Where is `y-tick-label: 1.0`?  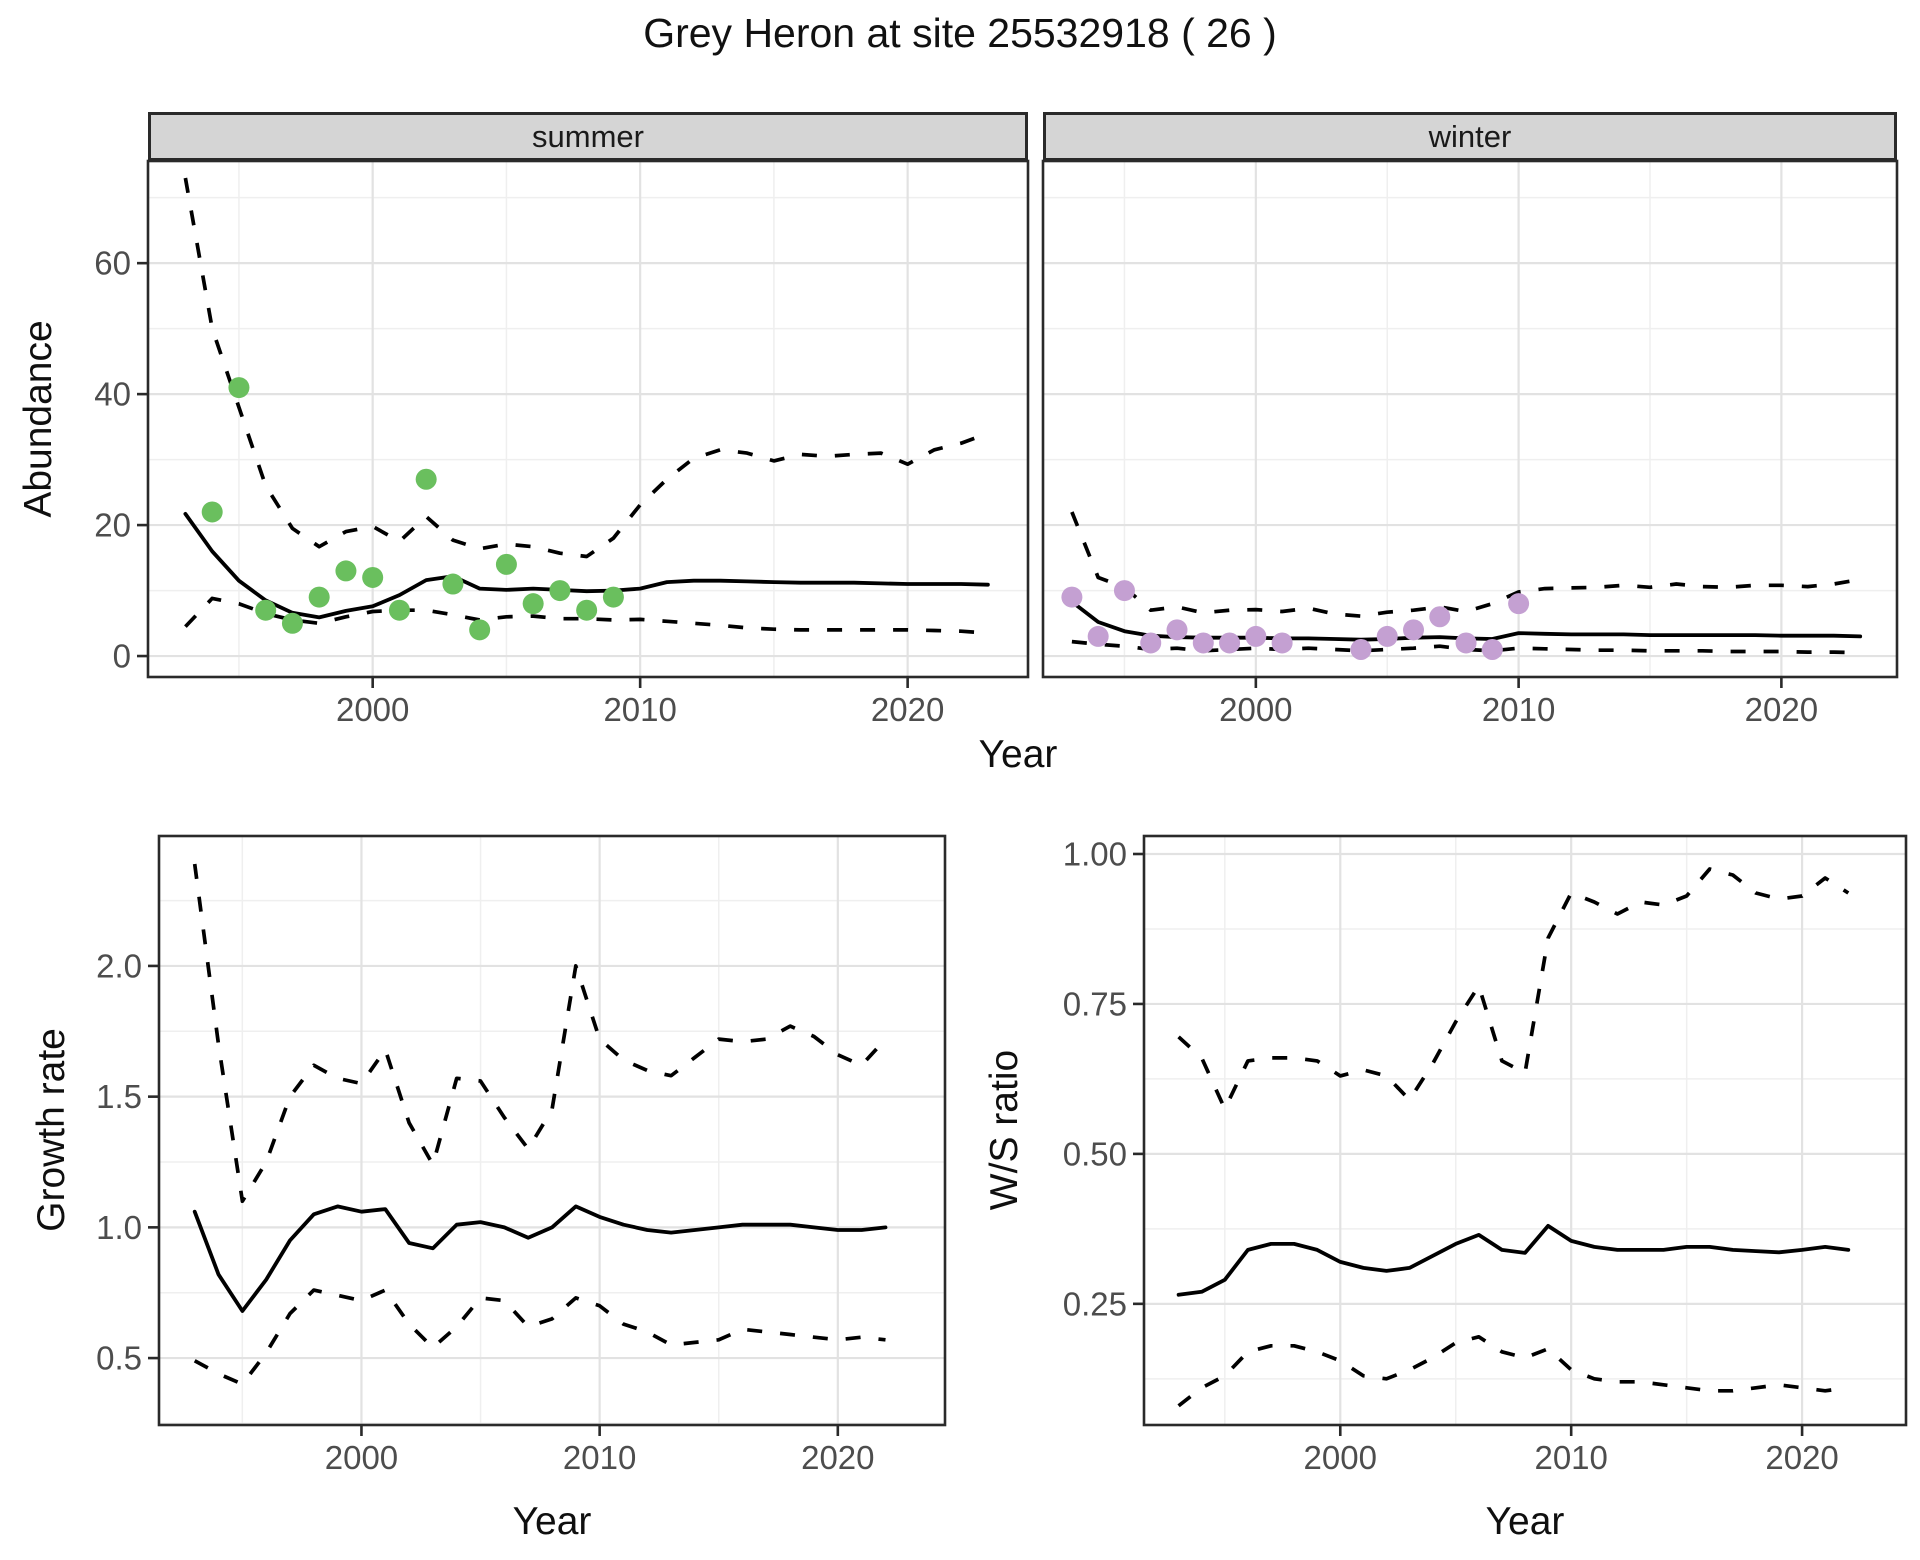
y-tick-label: 1.0 is located at coordinates (119, 1227).